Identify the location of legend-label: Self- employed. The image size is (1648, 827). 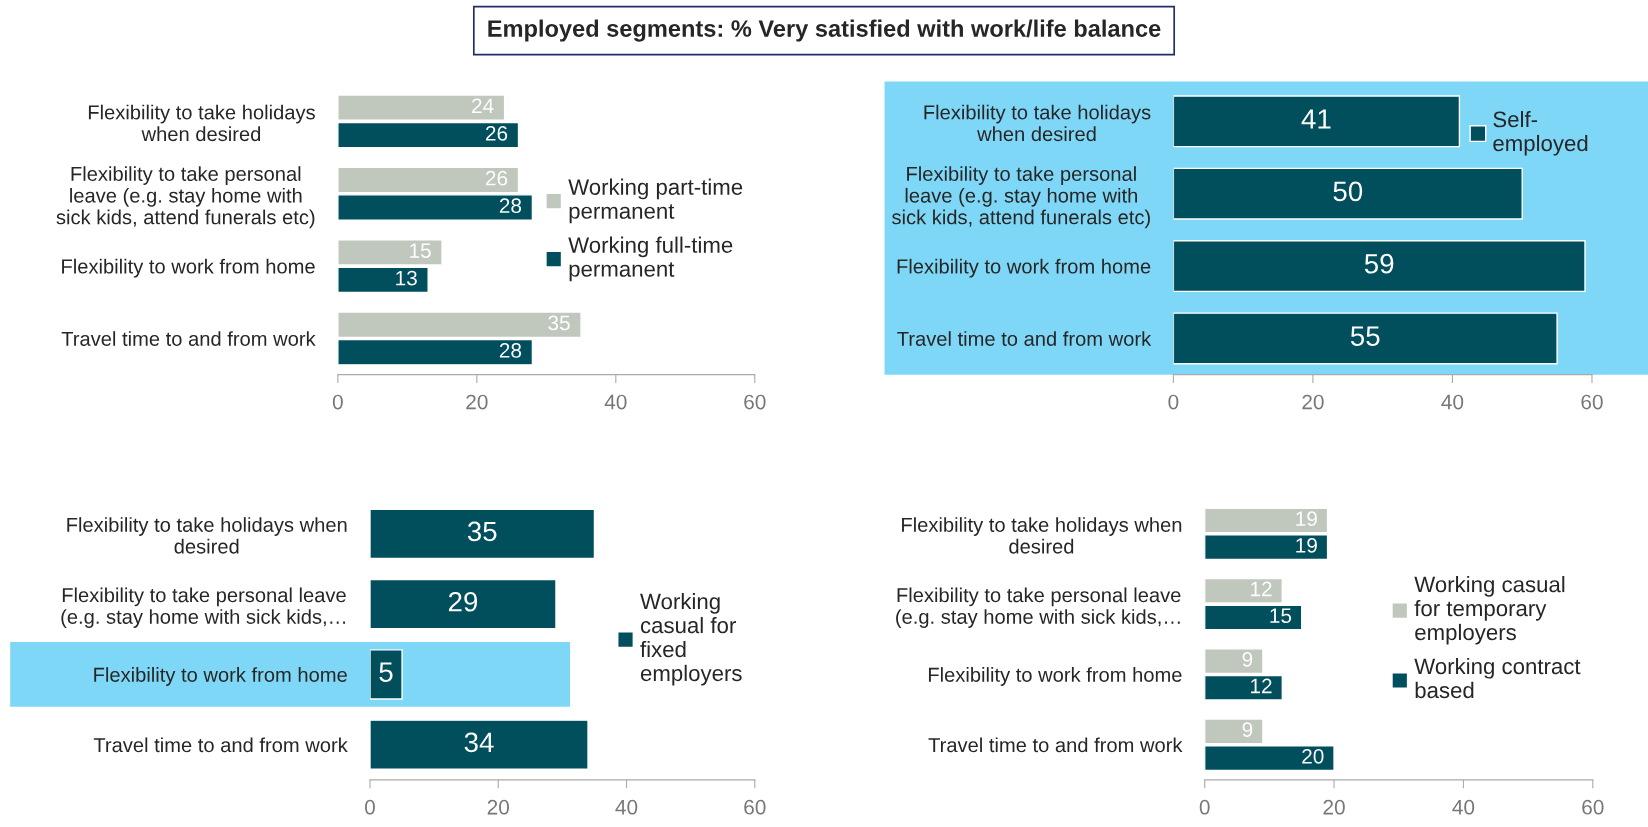
(1540, 133).